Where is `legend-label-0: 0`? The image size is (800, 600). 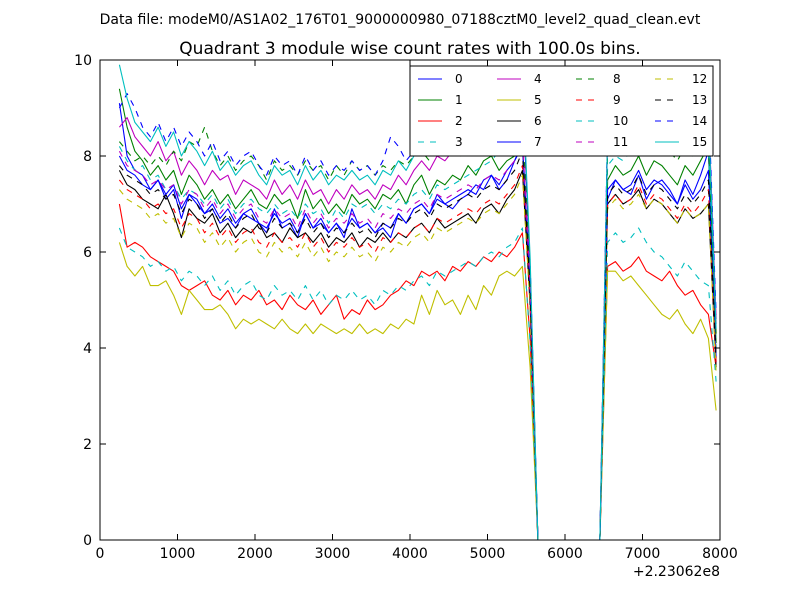 legend-label-0: 0 is located at coordinates (459, 79).